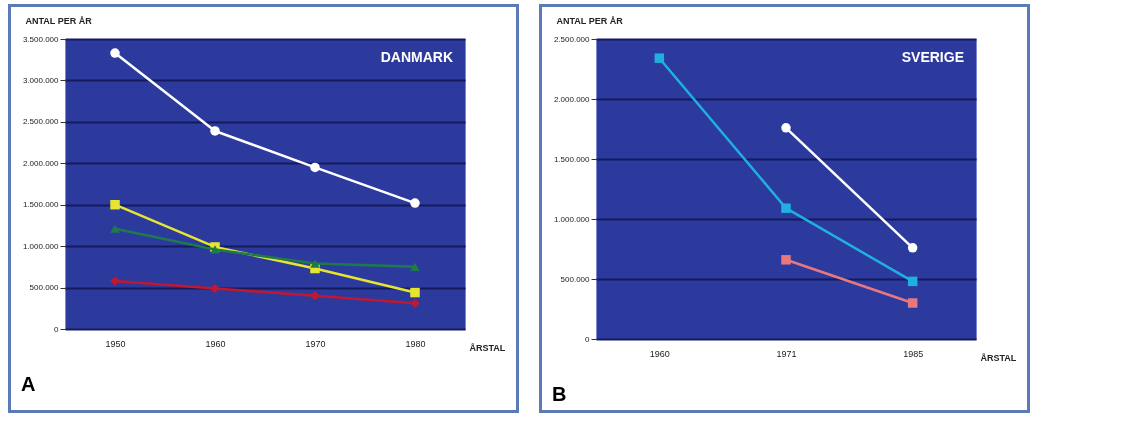 This screenshot has height=425, width=1135. I want to click on x-tick-label: 1980, so click(415, 343).